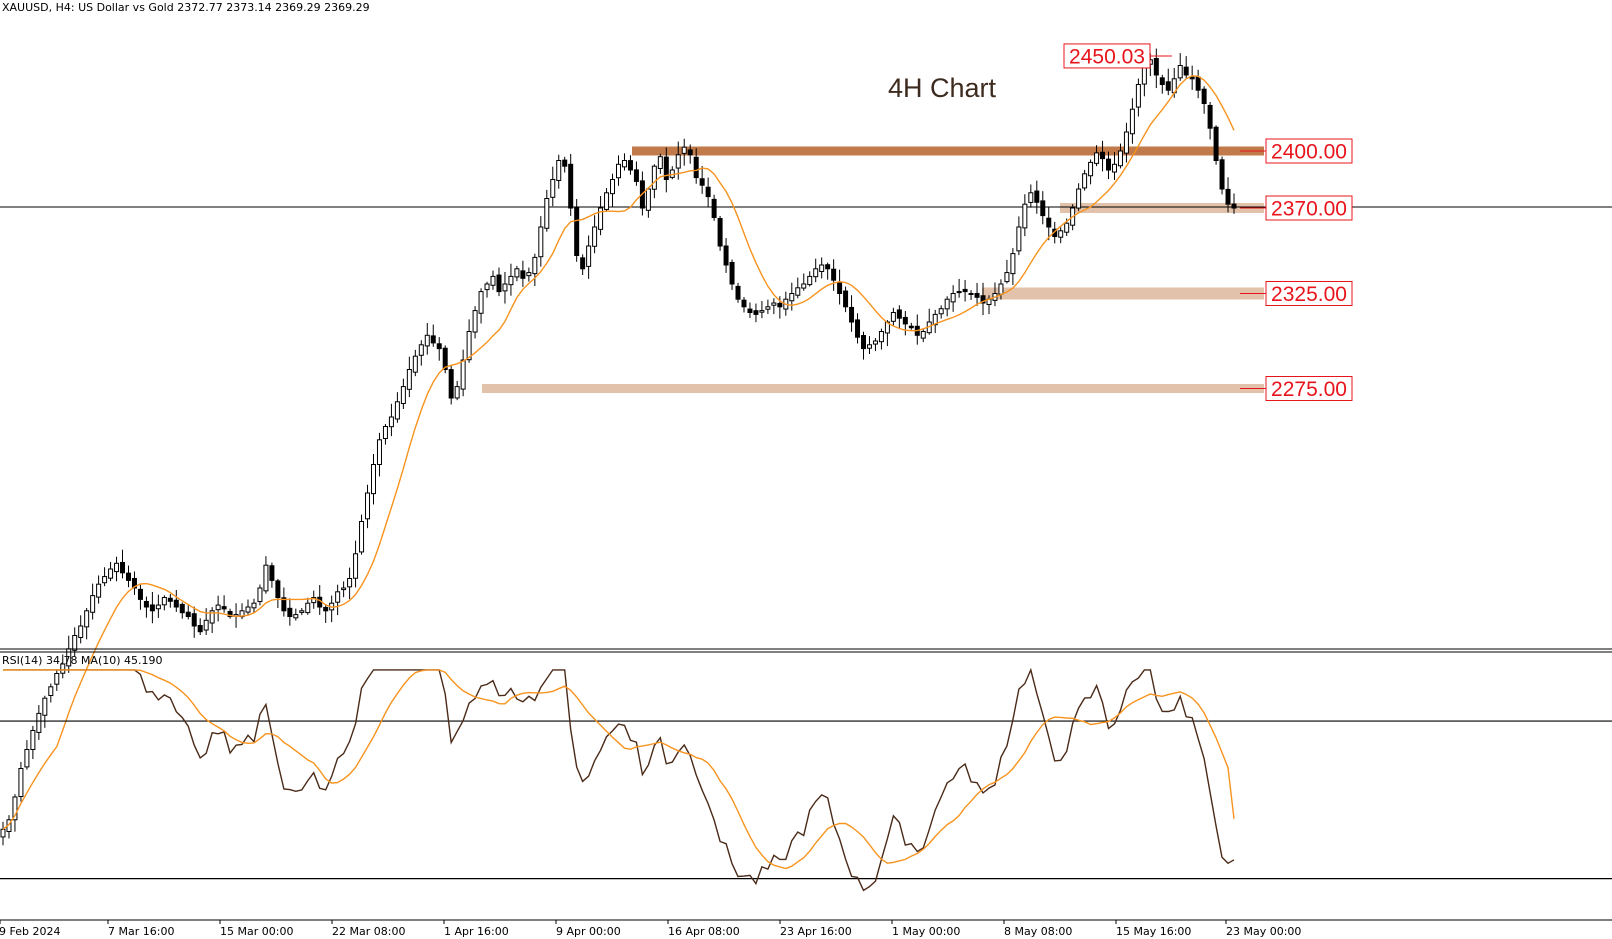  What do you see at coordinates (926, 931) in the screenshot?
I see `x-tick-label: 1 May 00:00` at bounding box center [926, 931].